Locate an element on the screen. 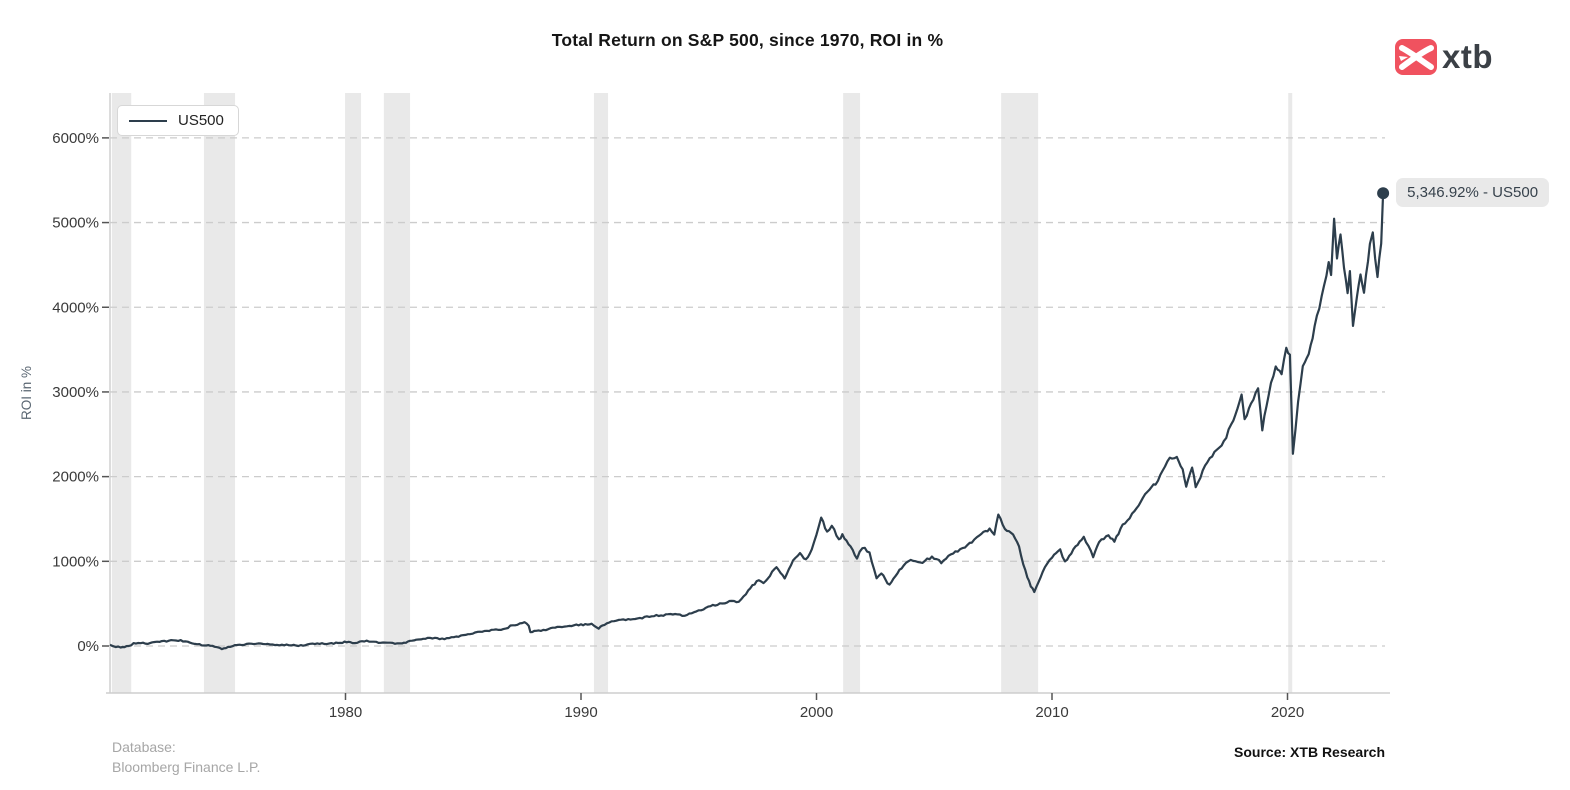 The height and width of the screenshot is (790, 1570). x-tick-label: 2020 is located at coordinates (1287, 712).